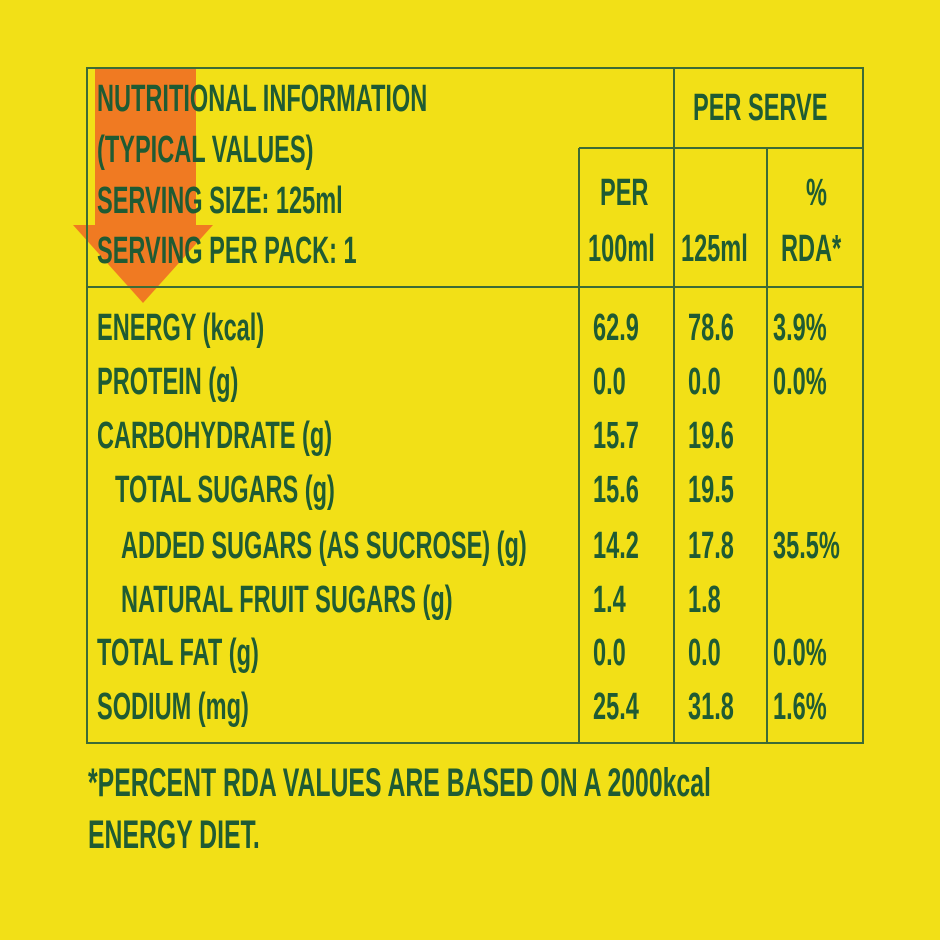 The width and height of the screenshot is (940, 940). Describe the element at coordinates (205, 150) in the screenshot. I see `table-subtitle: (TYPICAL VALUES)` at that location.